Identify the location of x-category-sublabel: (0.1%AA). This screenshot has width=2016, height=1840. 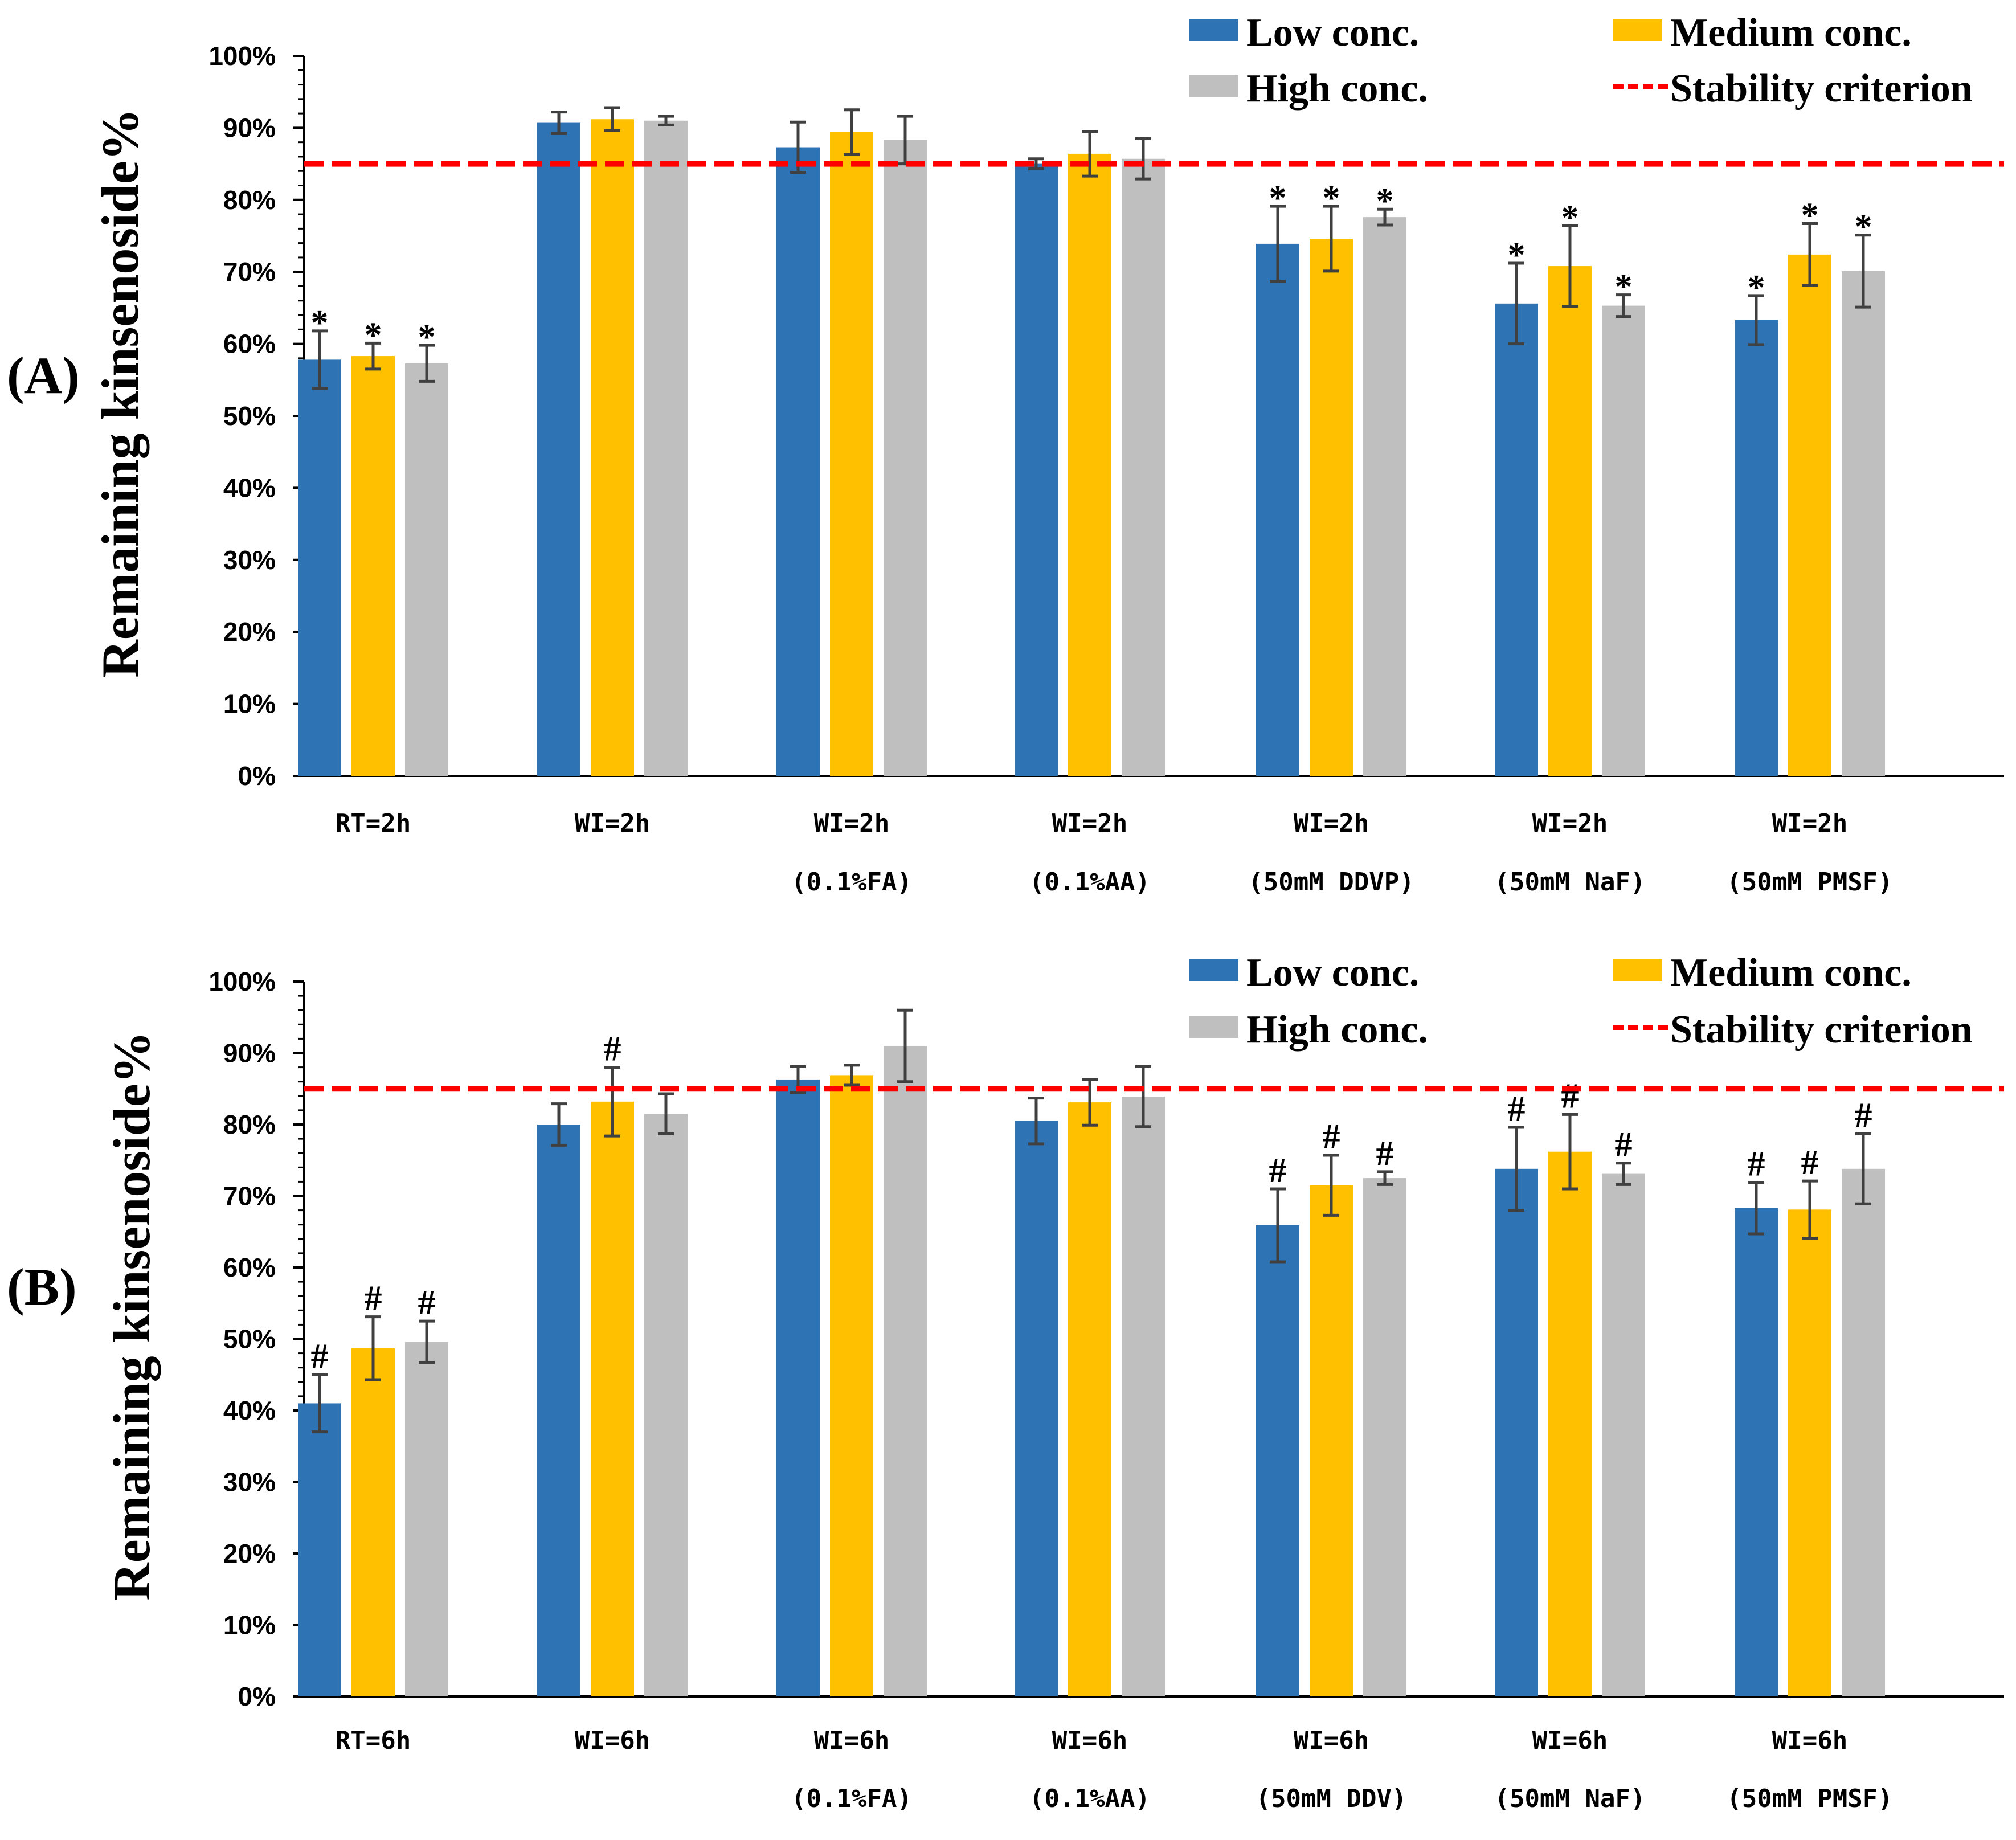
(1090, 1798).